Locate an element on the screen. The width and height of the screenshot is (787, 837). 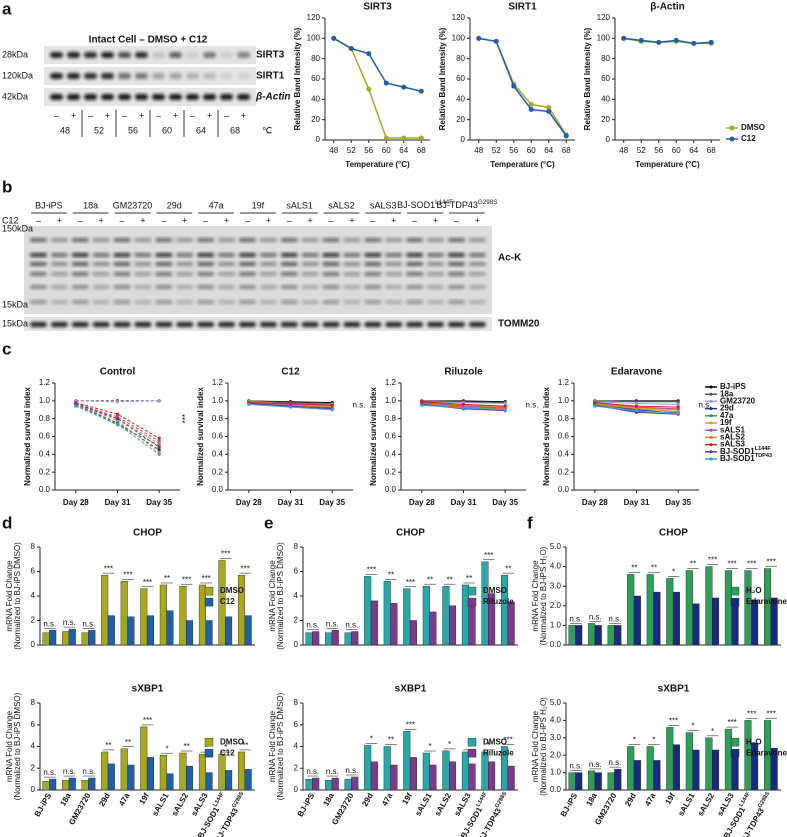
x-axis-label: Temperature (°C) is located at coordinates (377, 164).